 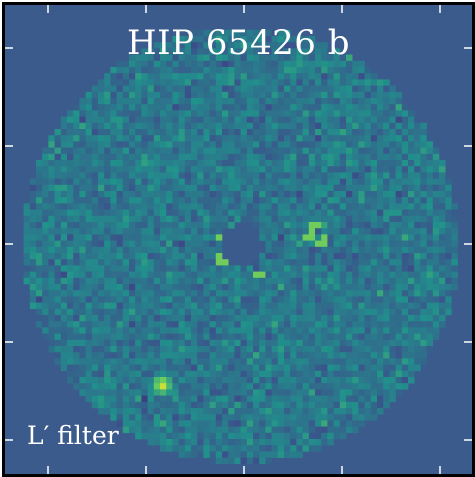 I want to click on image-title: HIP 65426 b, so click(x=238, y=43).